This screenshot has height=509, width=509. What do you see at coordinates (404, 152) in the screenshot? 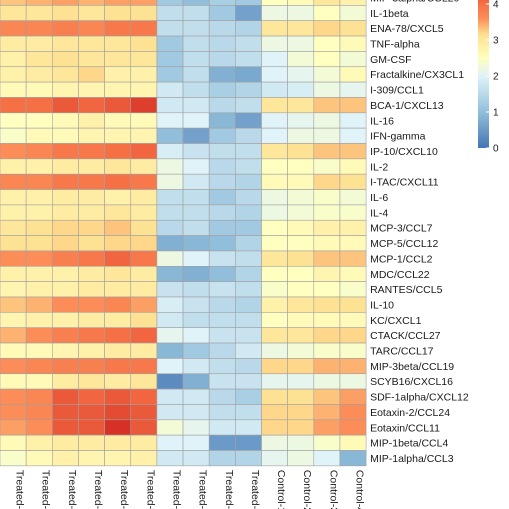
I see `row-label: IP-10/CXCL10` at bounding box center [404, 152].